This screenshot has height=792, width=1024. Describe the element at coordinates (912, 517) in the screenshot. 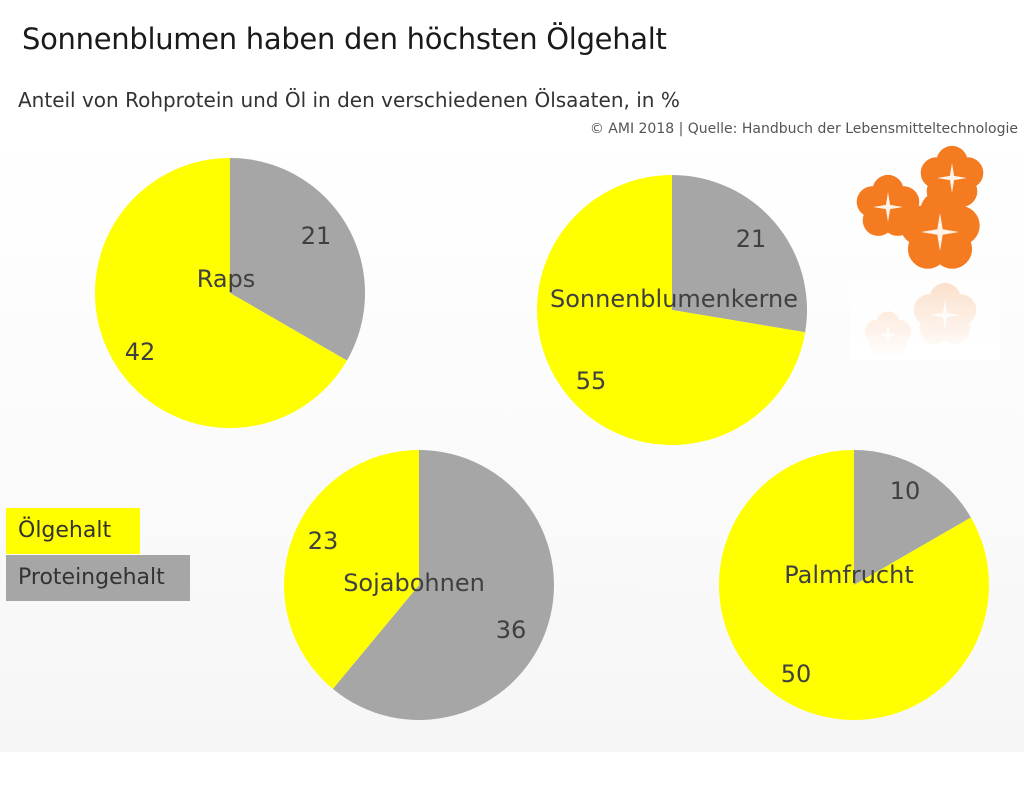

I see `slice-protein-palmfrucht` at that location.